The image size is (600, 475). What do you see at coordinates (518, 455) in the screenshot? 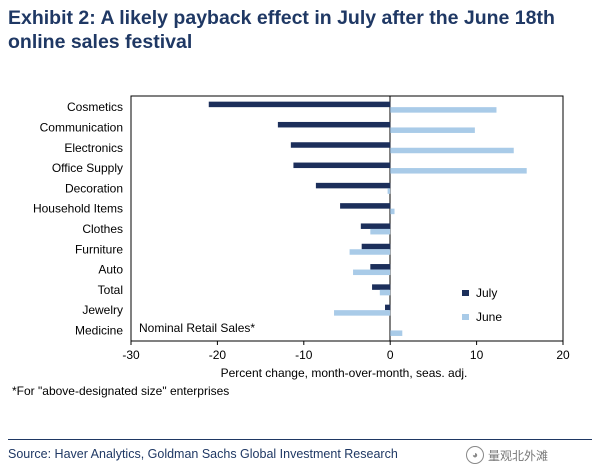
I see `watermark-badge-text: 量观北外滩` at bounding box center [518, 455].